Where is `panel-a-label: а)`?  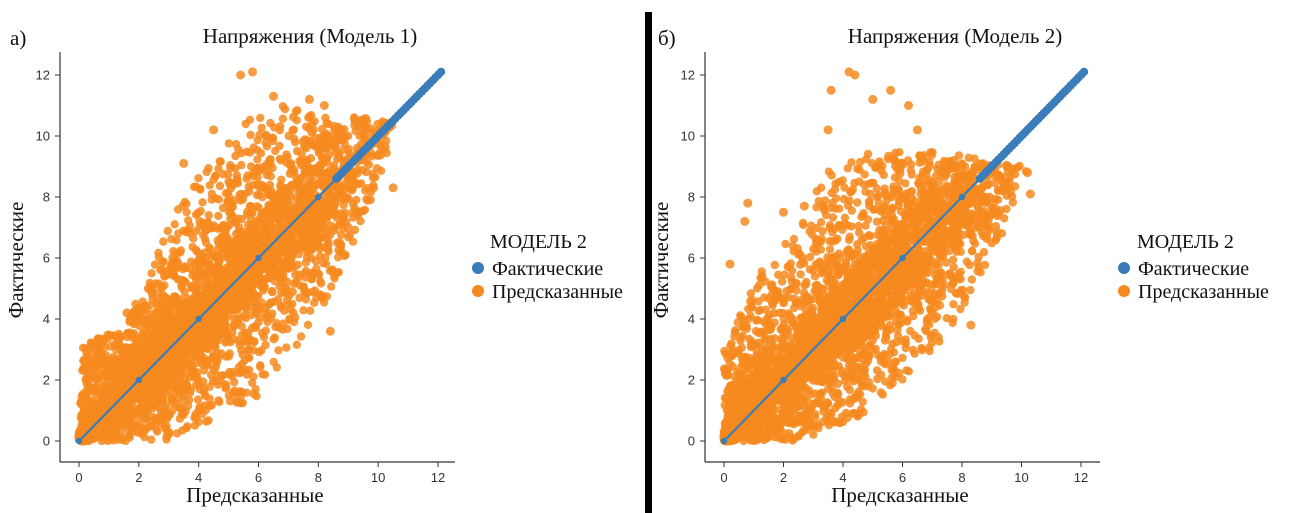
panel-a-label: а) is located at coordinates (18, 38).